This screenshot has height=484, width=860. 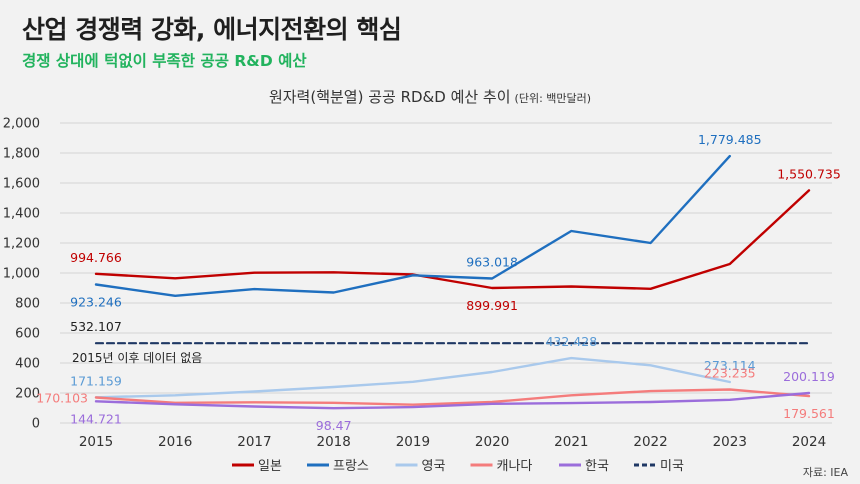 I want to click on chart-title-block: 원자력(핵분열) 공공 RD&D 예산 추이 (단위: 백만달러), so click(x=430, y=96).